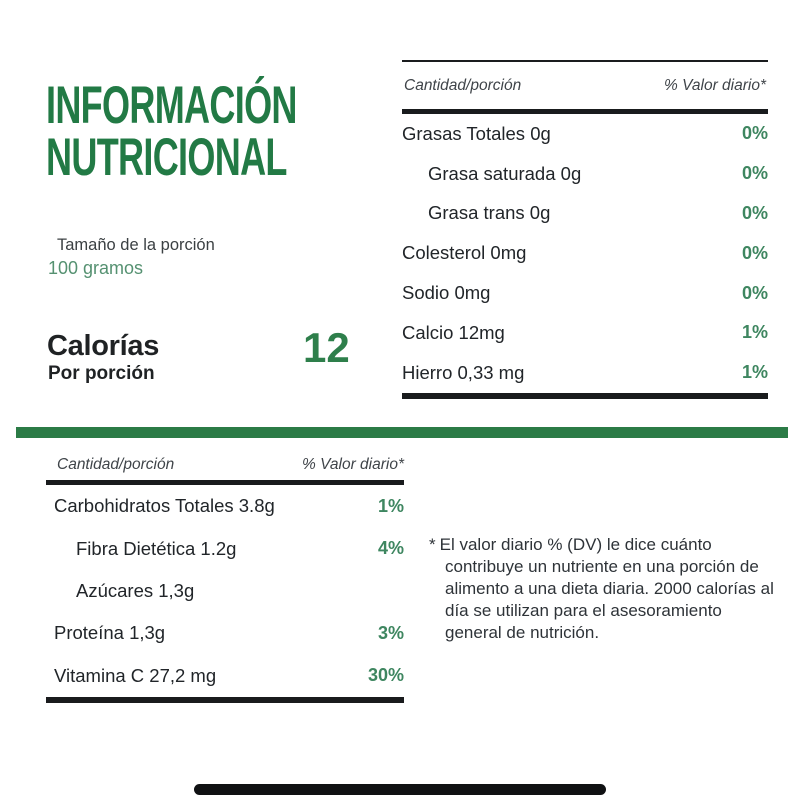 Image resolution: width=800 pixels, height=800 pixels. I want to click on table-row: Fibra Dietética 1.2g 4%, so click(225, 548).